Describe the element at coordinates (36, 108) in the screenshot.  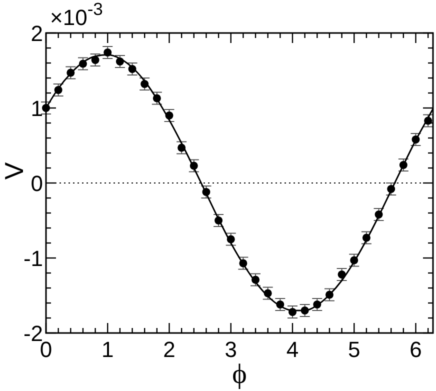
I see `y-tick-label: 1` at that location.